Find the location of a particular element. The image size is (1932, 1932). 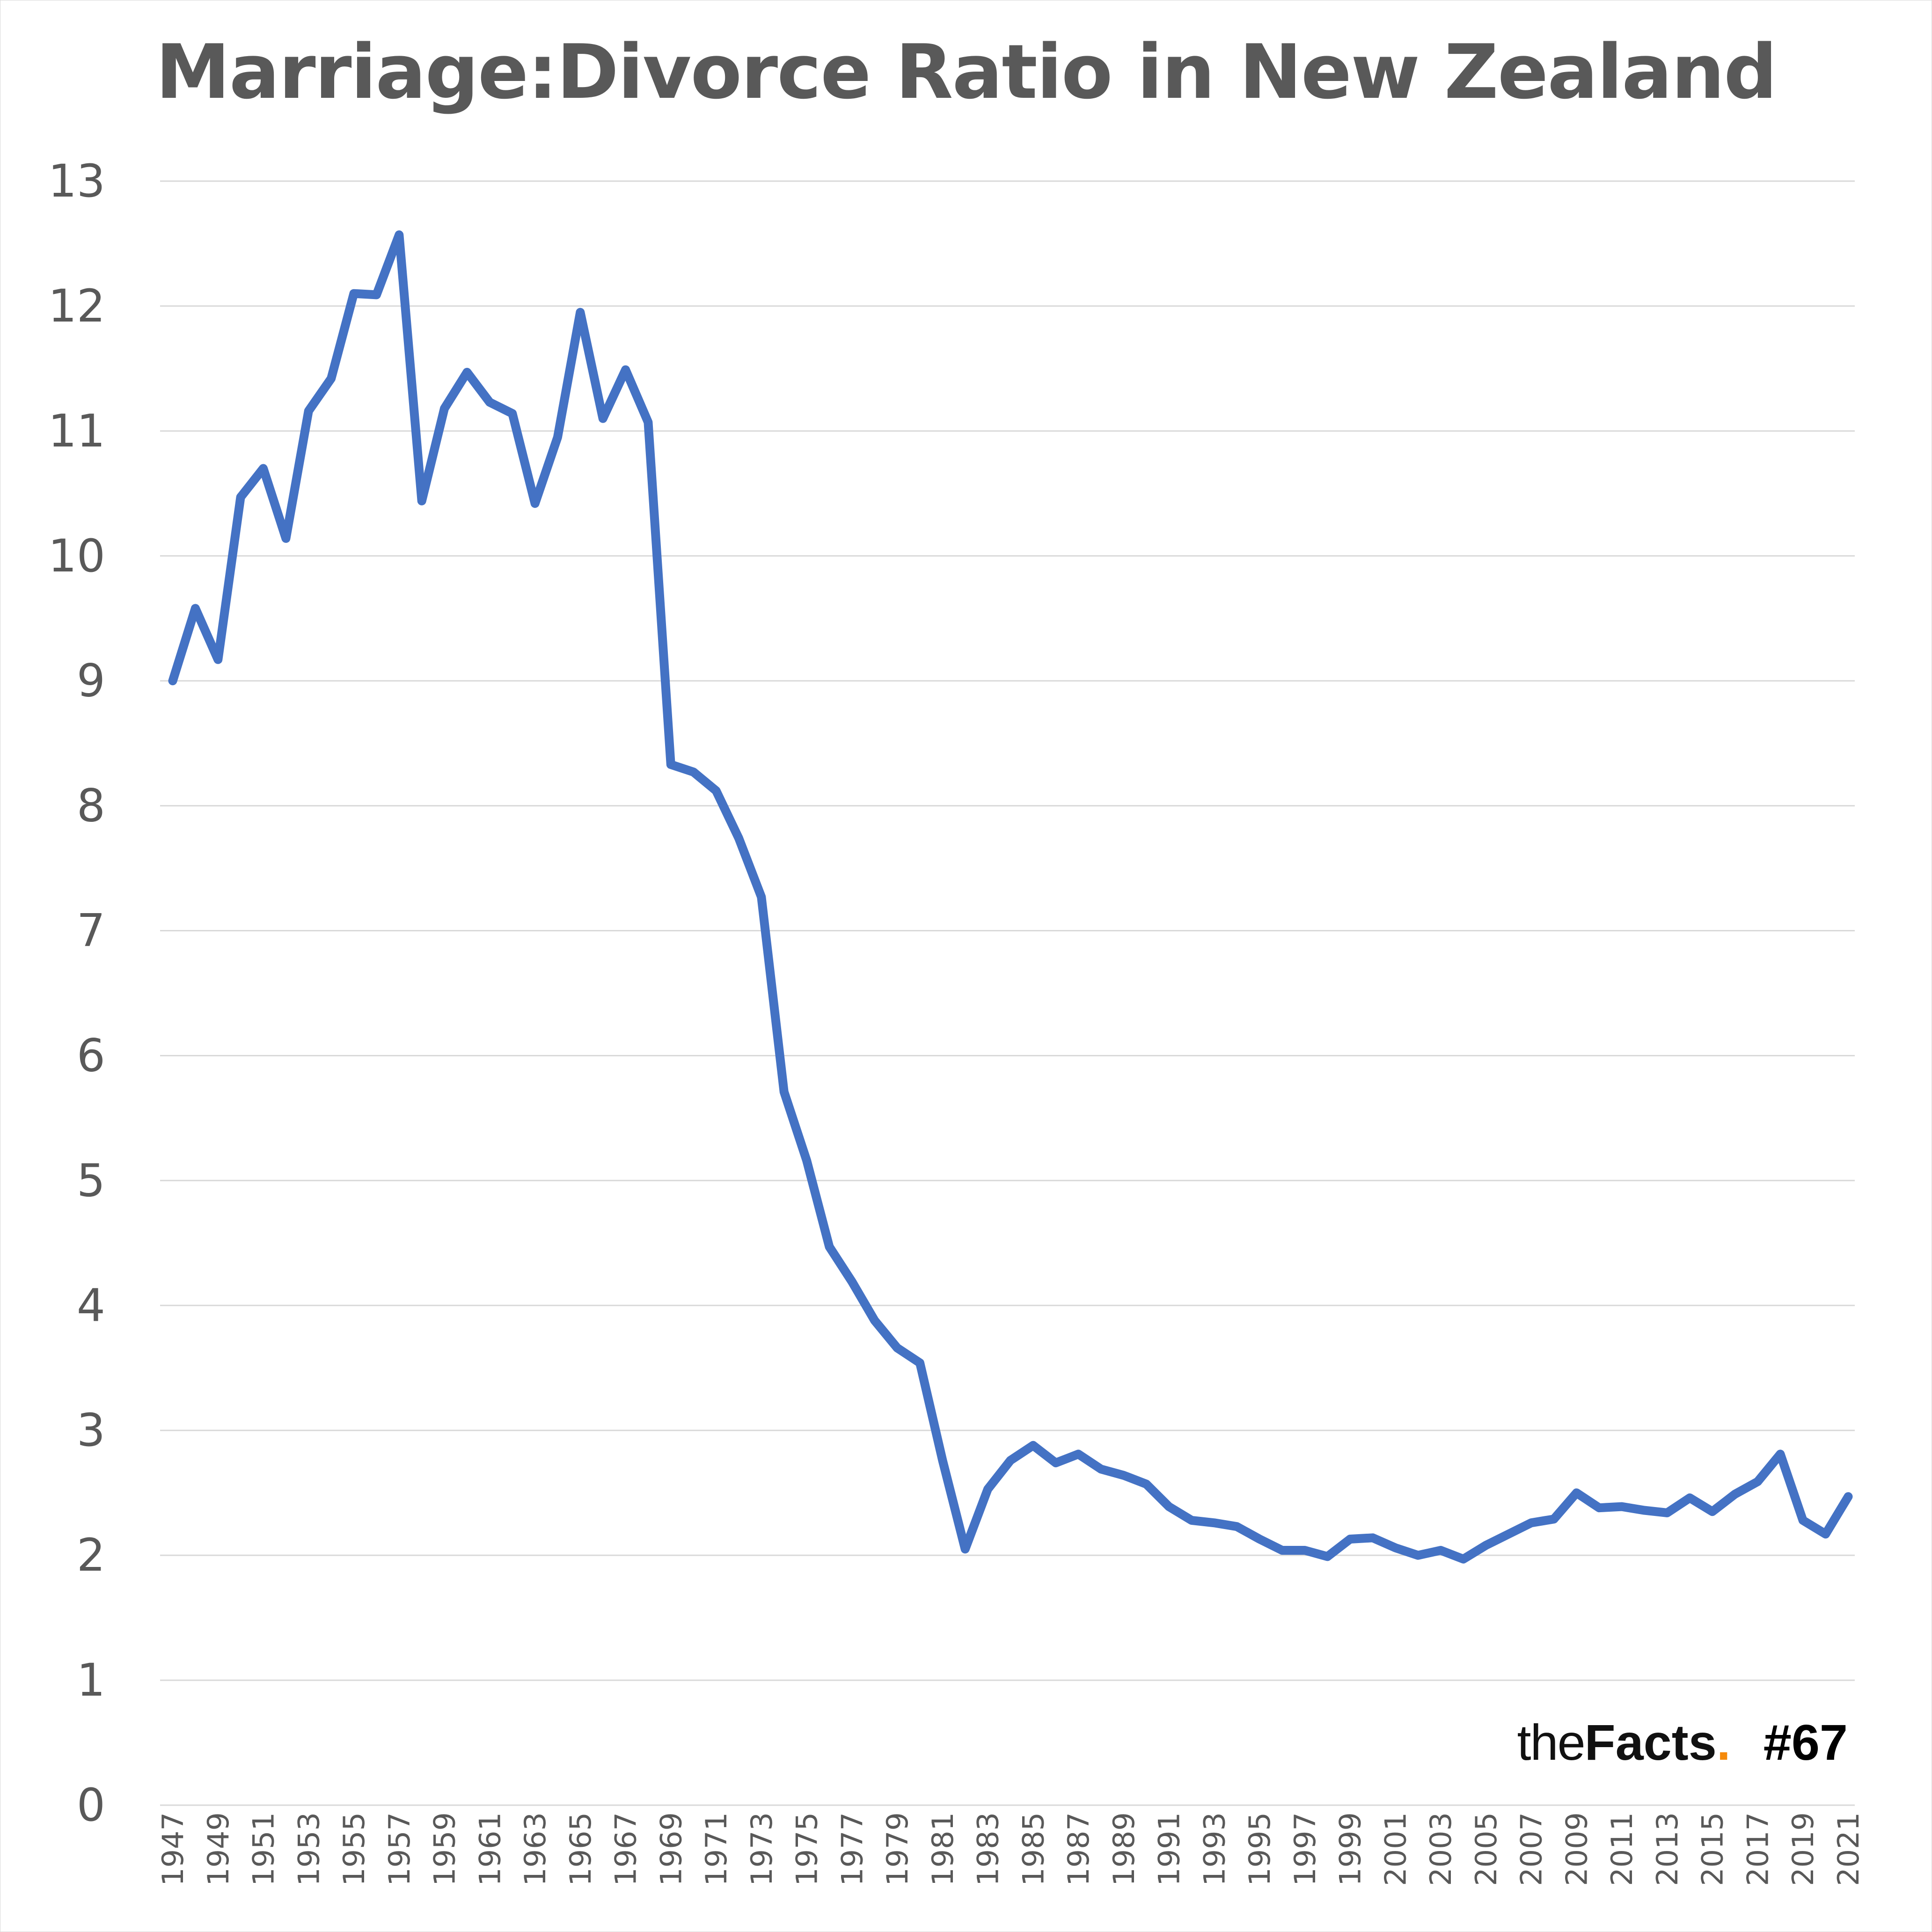

x-tick-label: 2009 is located at coordinates (1576, 1849).